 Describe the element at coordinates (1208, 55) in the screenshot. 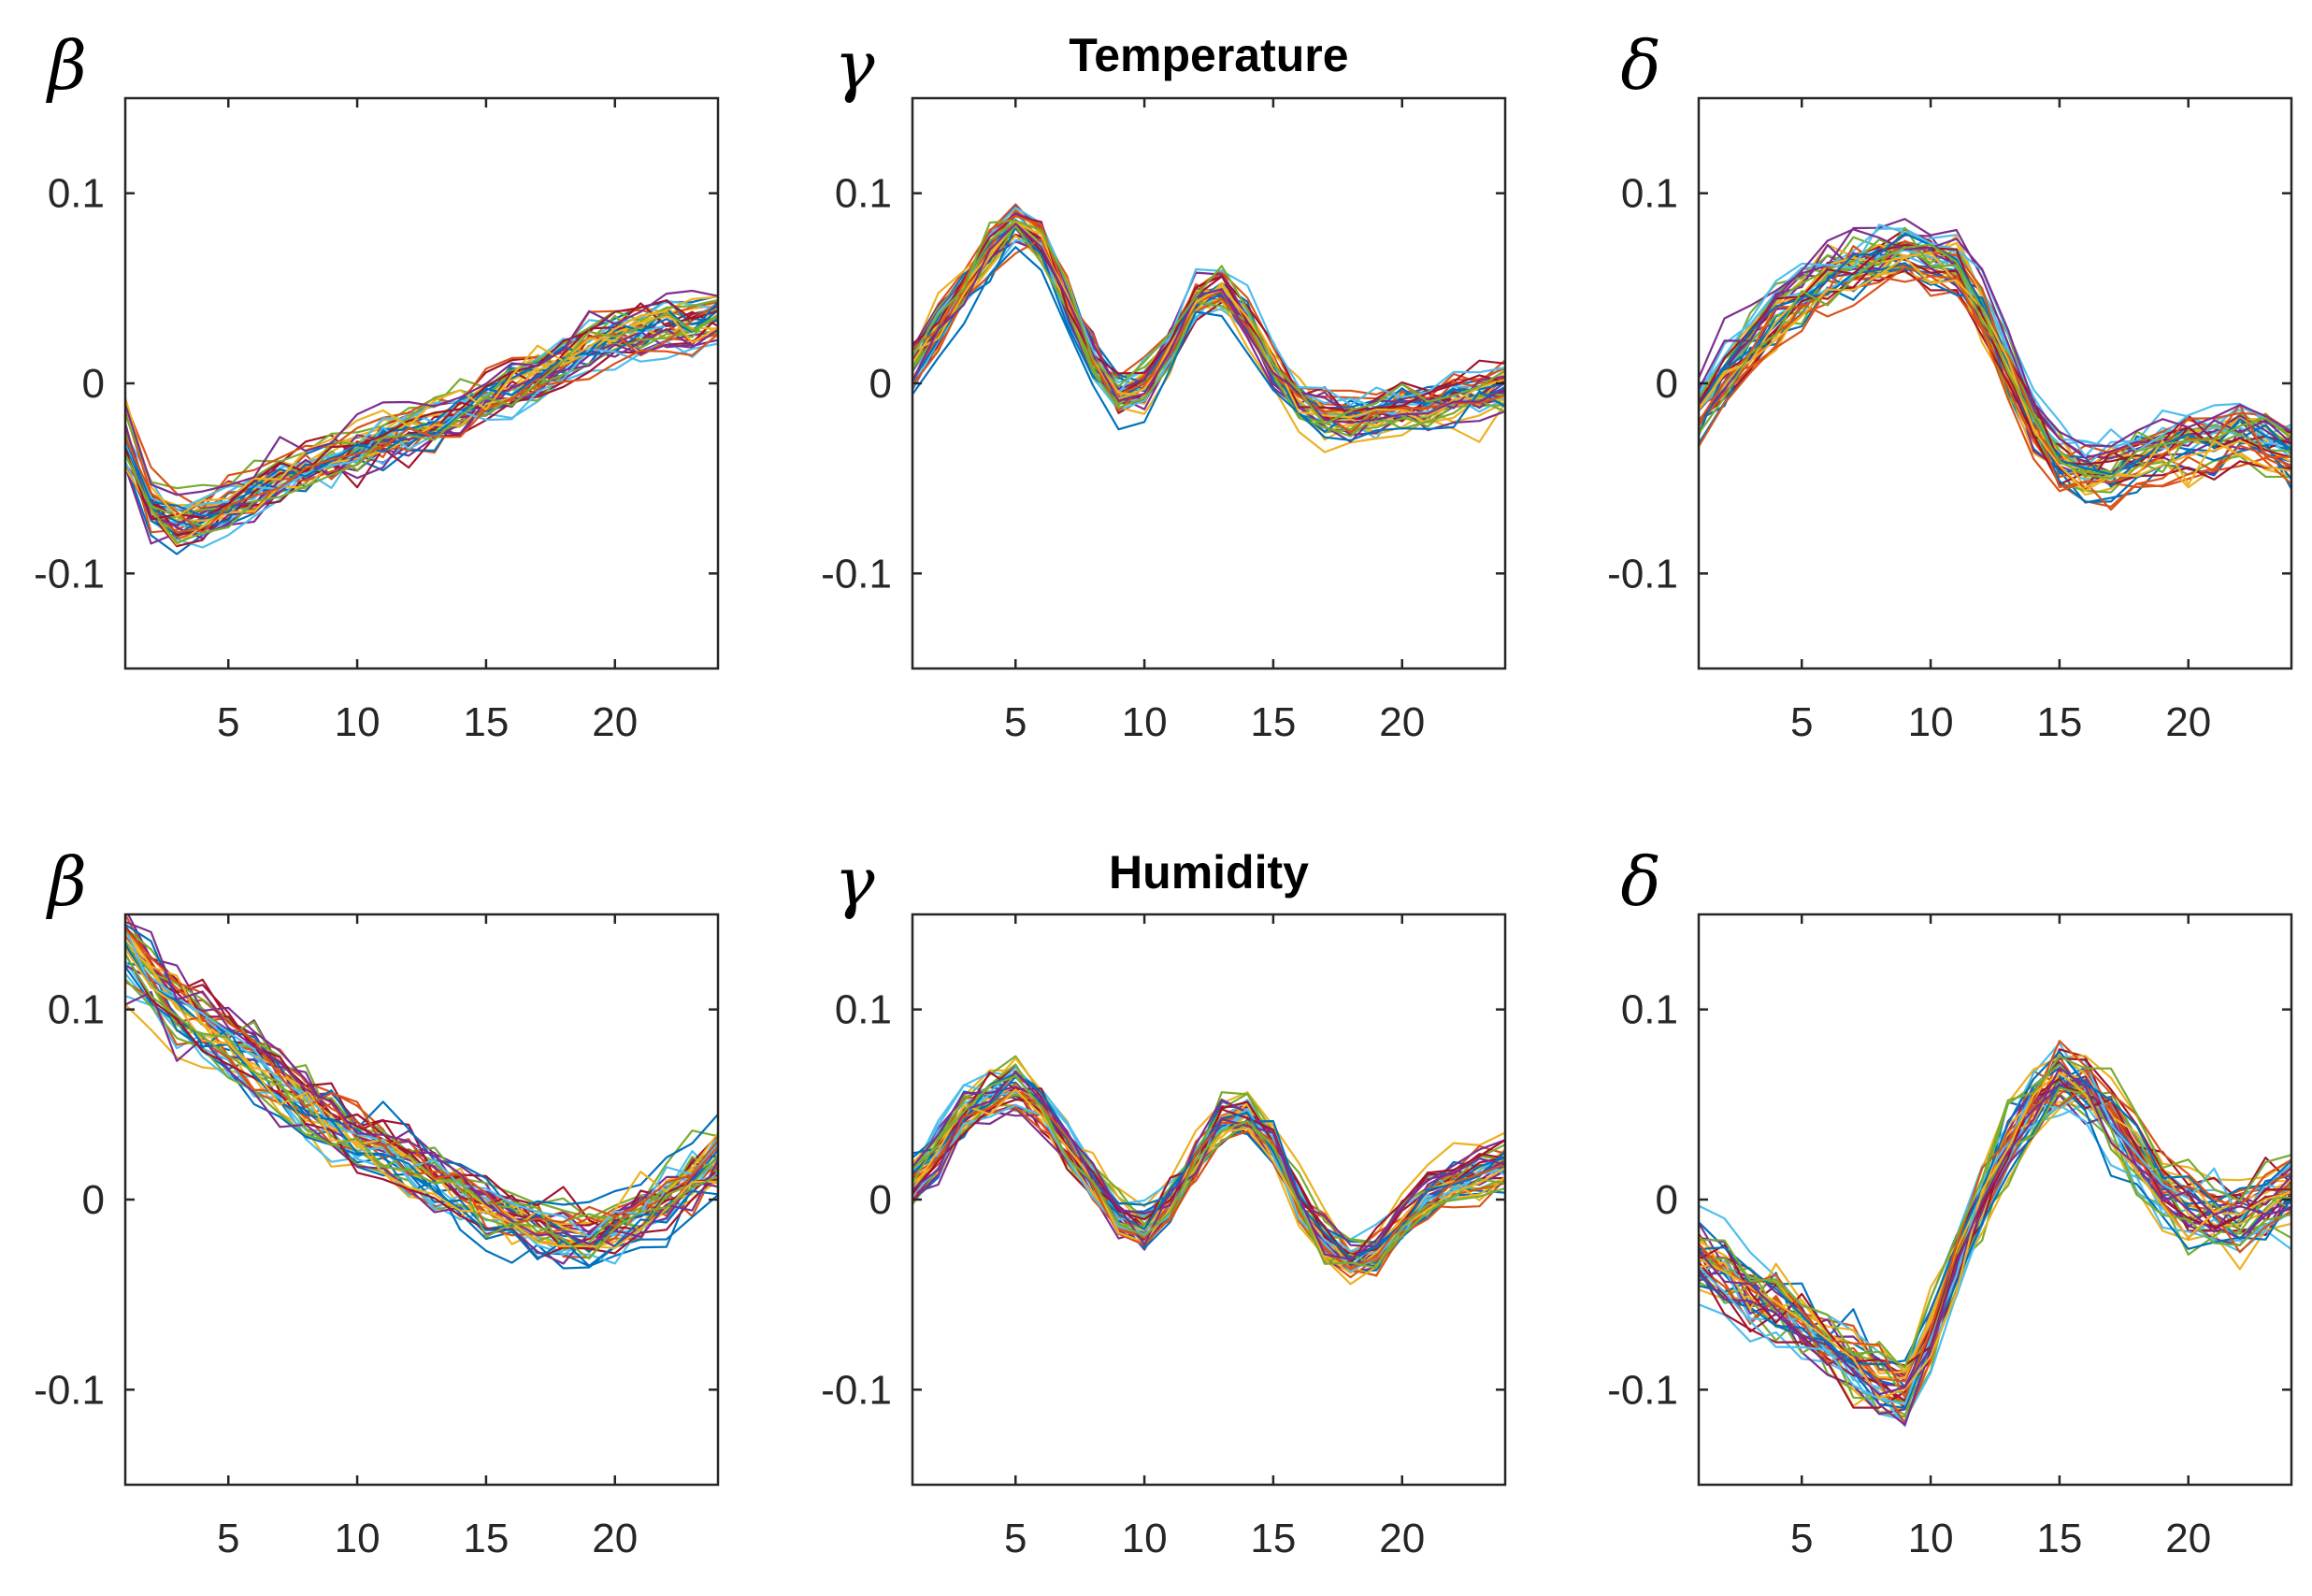

I see `row-title-temperature: Temperature` at that location.